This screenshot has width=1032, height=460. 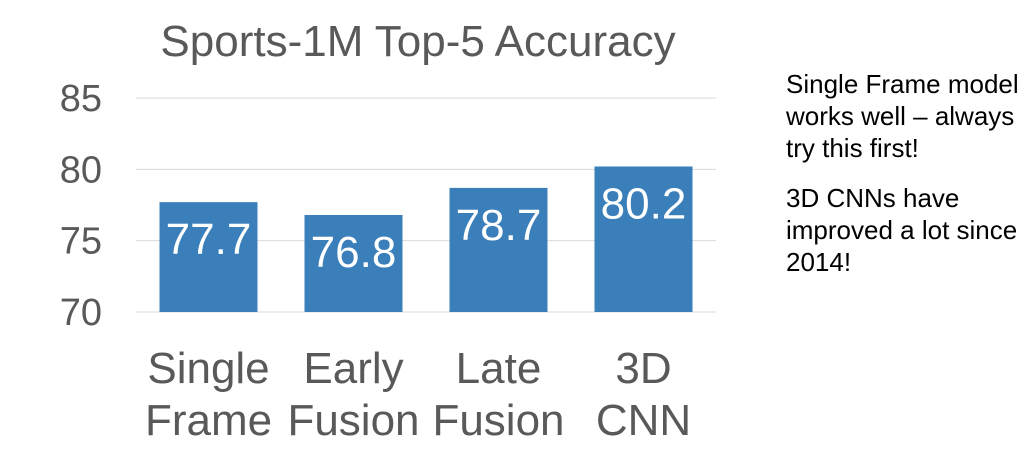 I want to click on y-tick-label-75: 75, so click(x=81, y=242).